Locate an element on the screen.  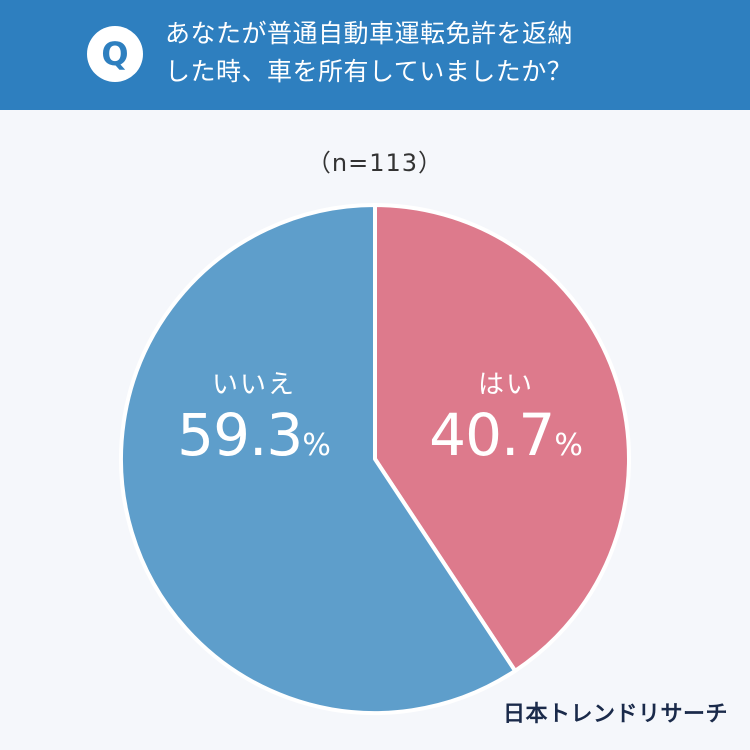
slice-value-yes: 40.7% is located at coordinates (506, 440).